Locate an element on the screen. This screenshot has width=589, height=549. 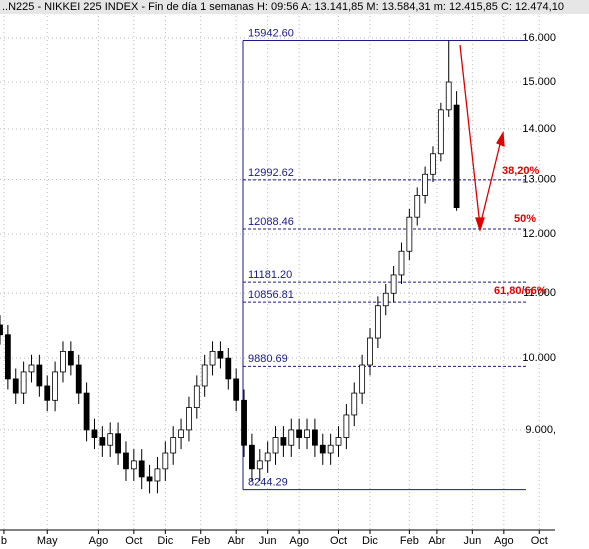
annotation: 38,20% is located at coordinates (521, 171).